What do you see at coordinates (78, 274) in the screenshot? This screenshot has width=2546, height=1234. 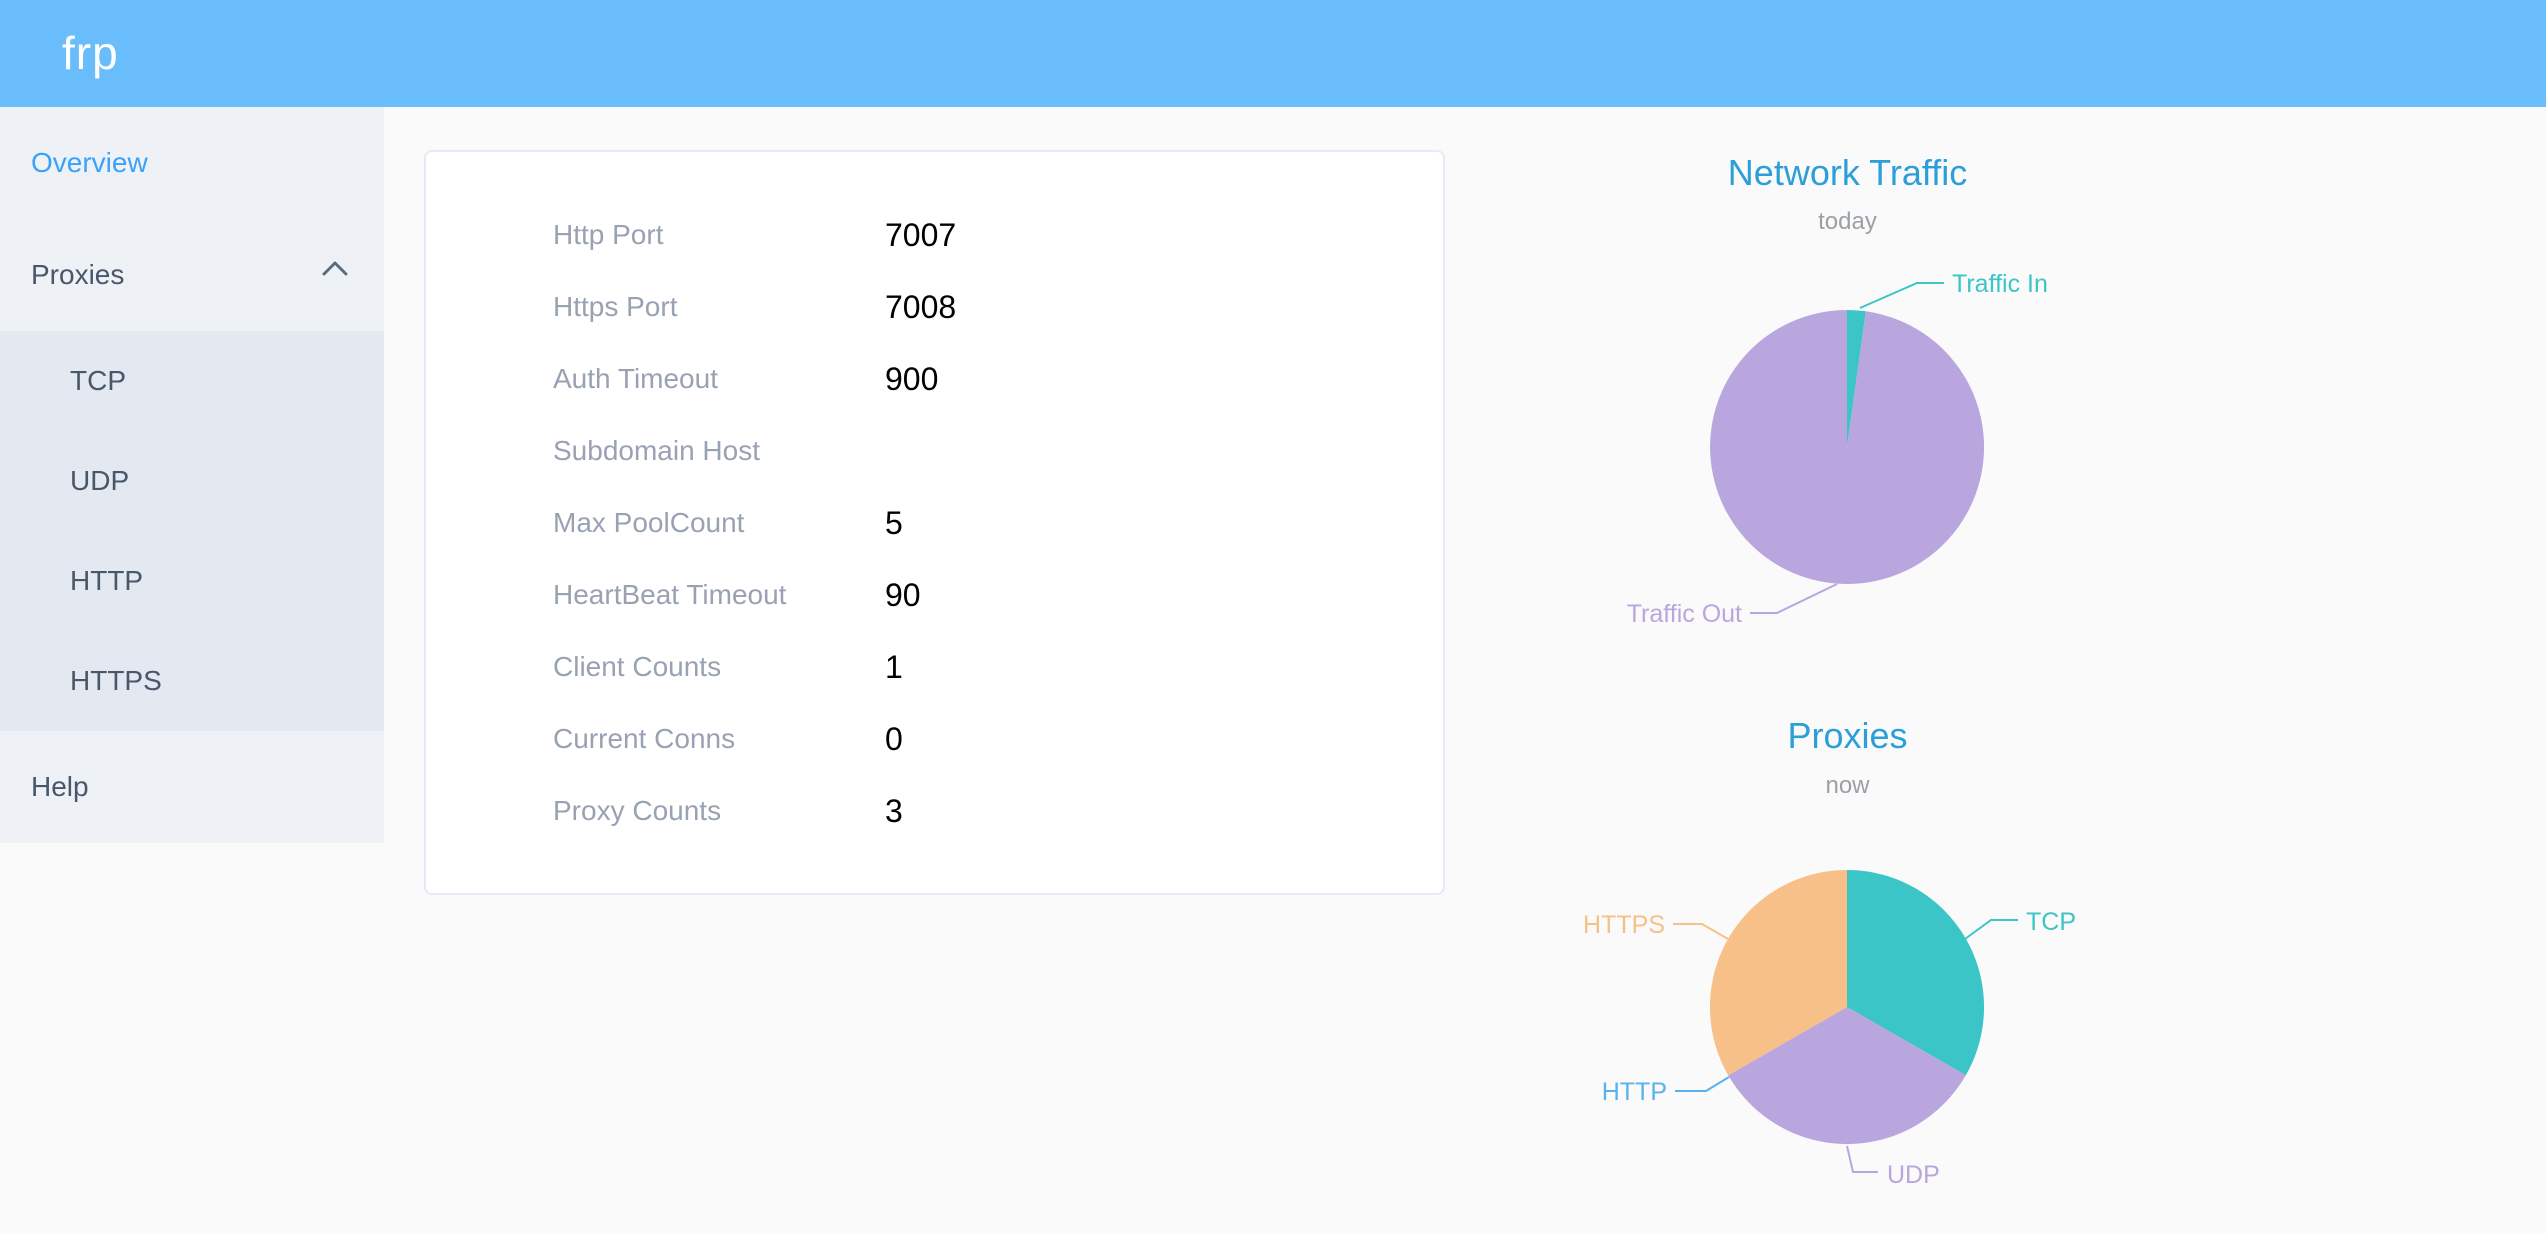 I see `sidebar-item-proxies-label: Proxies` at bounding box center [78, 274].